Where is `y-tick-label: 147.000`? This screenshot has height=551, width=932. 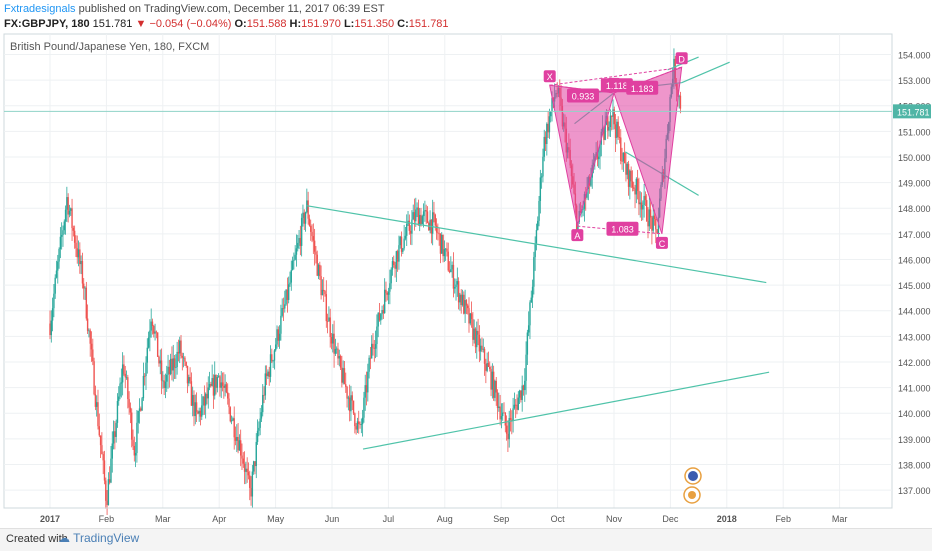
y-tick-label: 147.000 is located at coordinates (914, 235).